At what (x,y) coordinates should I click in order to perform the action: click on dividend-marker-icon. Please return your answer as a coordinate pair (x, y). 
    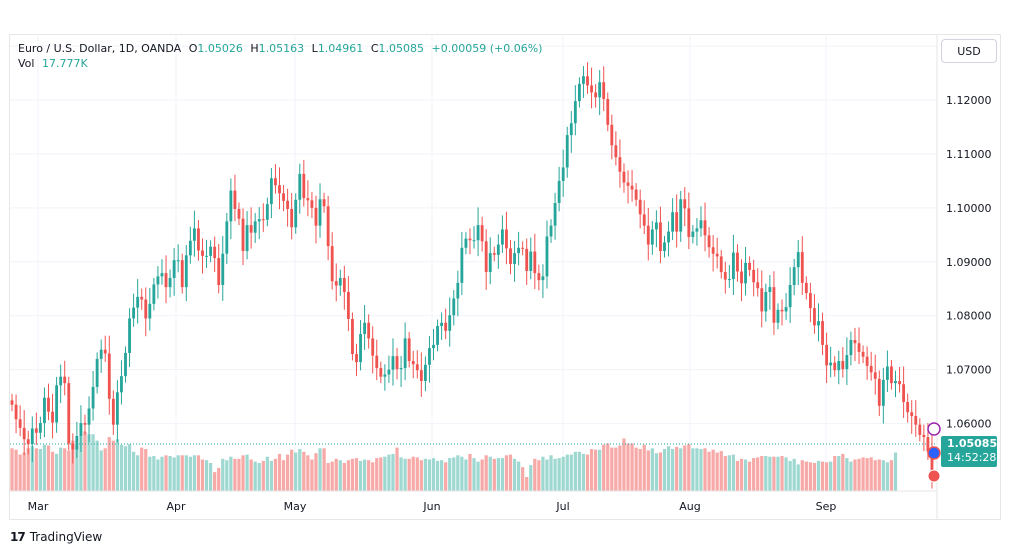
    Looking at the image, I should click on (934, 453).